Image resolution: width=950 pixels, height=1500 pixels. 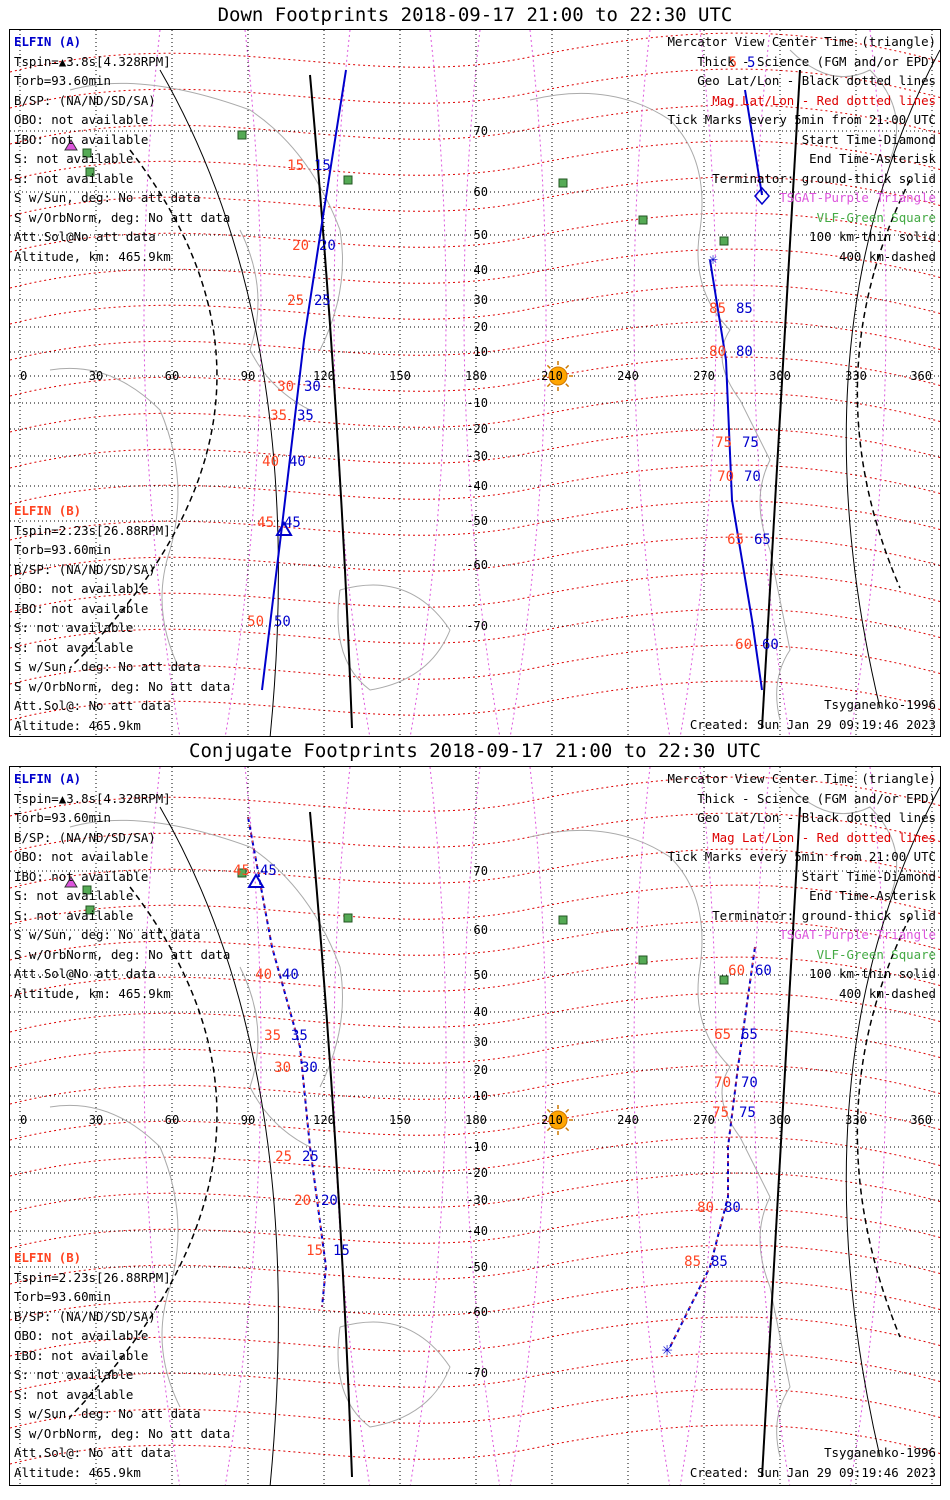 What do you see at coordinates (48, 510) in the screenshot?
I see `info-line: ELFIN (B)` at bounding box center [48, 510].